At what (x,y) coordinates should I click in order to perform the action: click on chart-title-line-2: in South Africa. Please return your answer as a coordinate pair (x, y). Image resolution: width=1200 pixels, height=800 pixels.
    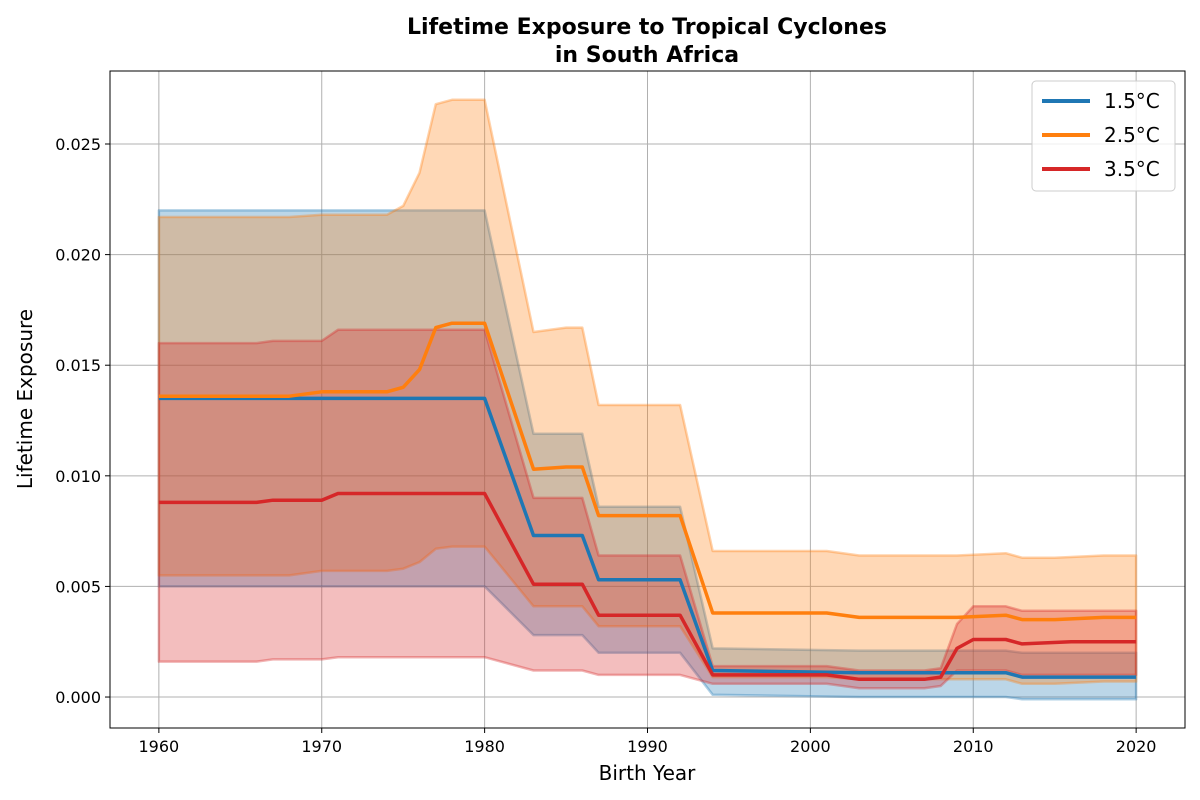
    Looking at the image, I should click on (647, 55).